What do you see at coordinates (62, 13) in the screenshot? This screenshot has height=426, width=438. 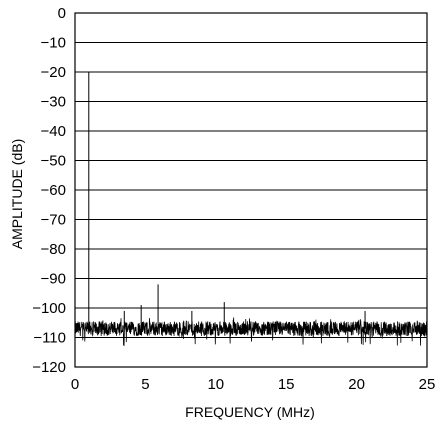 I see `y-tick-label: 0` at bounding box center [62, 13].